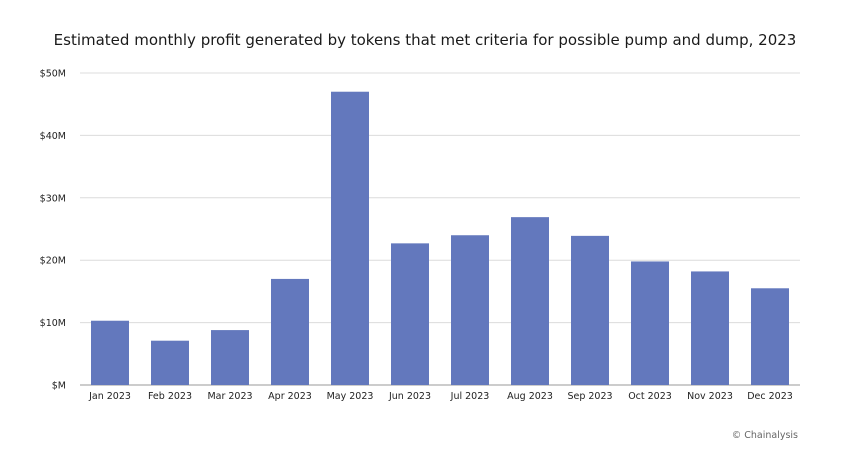 This screenshot has width=850, height=473. Describe the element at coordinates (589, 396) in the screenshot. I see `x-tick-label: Sep 2023` at that location.